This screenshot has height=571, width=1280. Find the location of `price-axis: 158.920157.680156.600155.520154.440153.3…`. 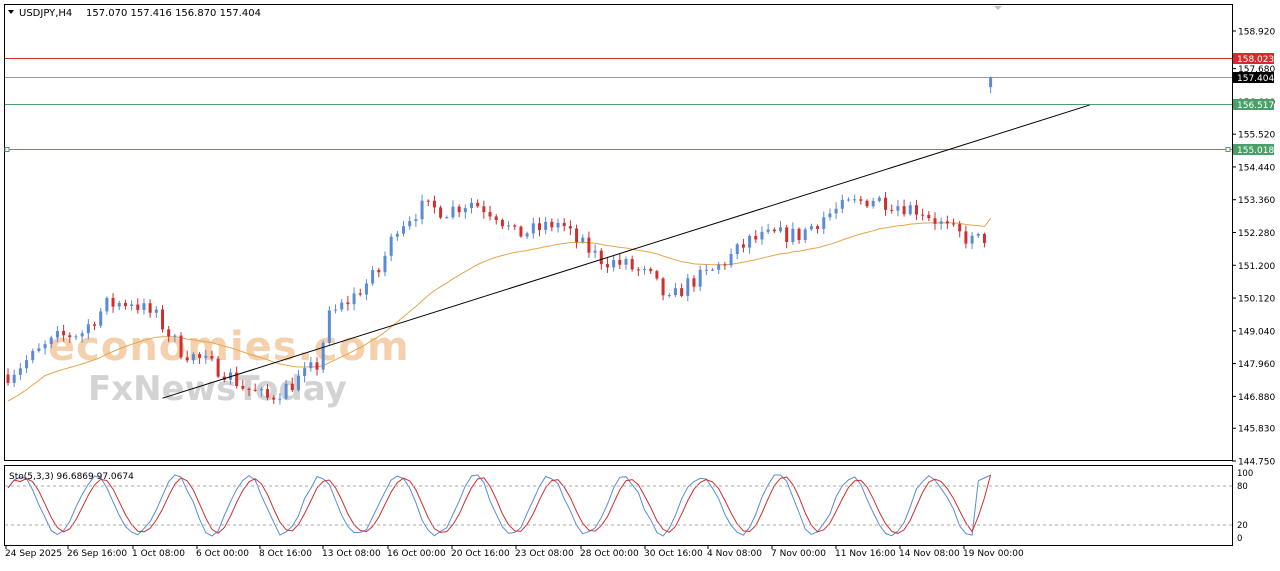

price-axis: 158.920157.680156.600155.520154.440153.3… is located at coordinates (1253, 248).